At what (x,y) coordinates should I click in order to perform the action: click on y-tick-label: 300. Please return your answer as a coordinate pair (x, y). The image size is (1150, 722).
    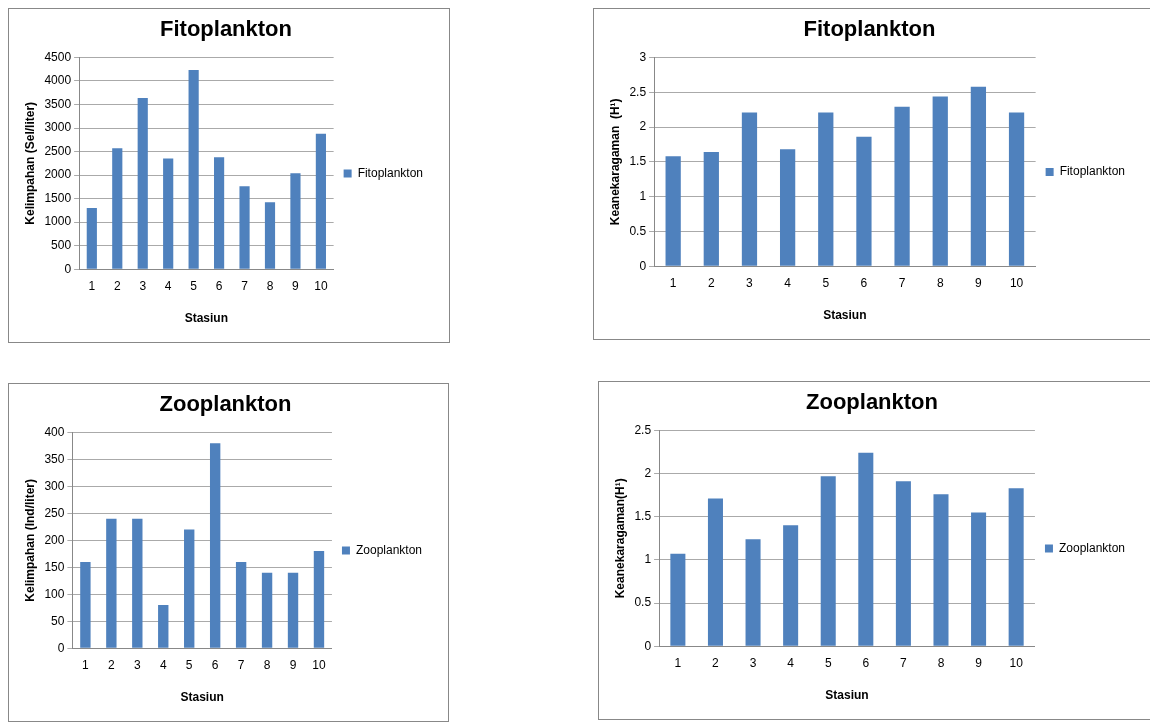
    Looking at the image, I should click on (54, 485).